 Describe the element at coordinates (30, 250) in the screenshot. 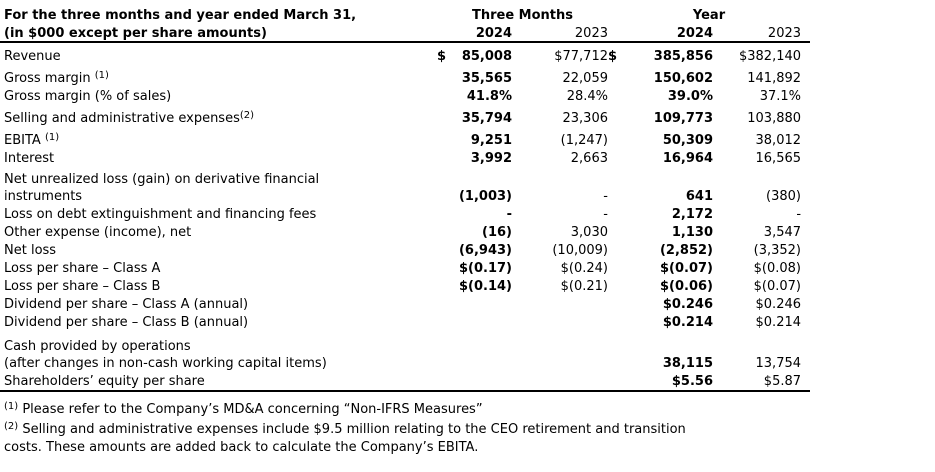

I see `row-label-text: Net loss` at that location.